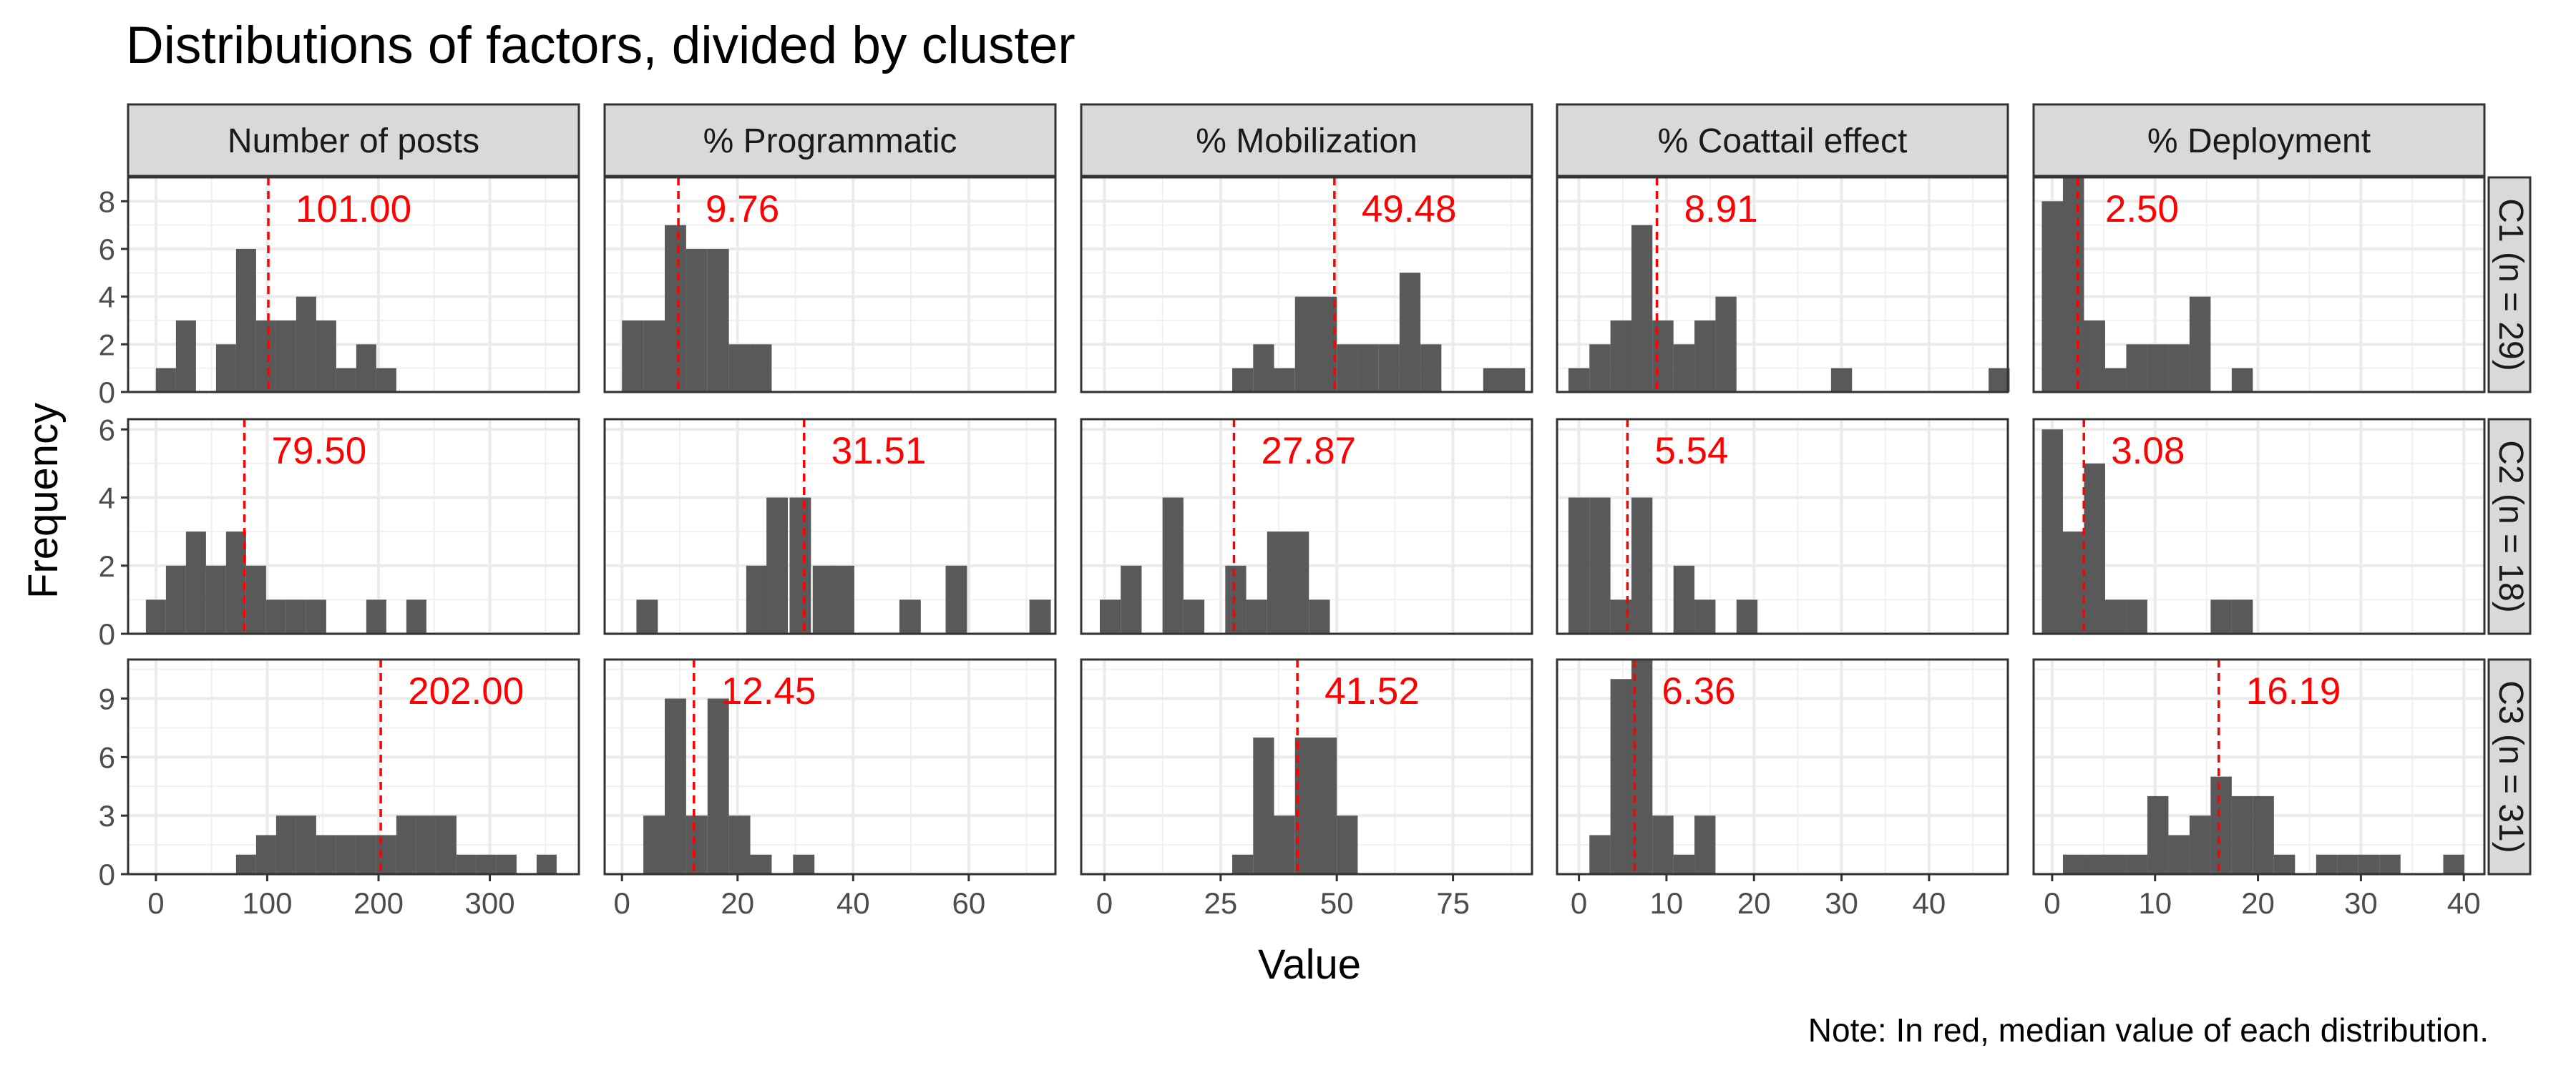 This screenshot has height=1073, width=2576. What do you see at coordinates (2259, 141) in the screenshot?
I see `column-strip-label: % Deployment` at bounding box center [2259, 141].